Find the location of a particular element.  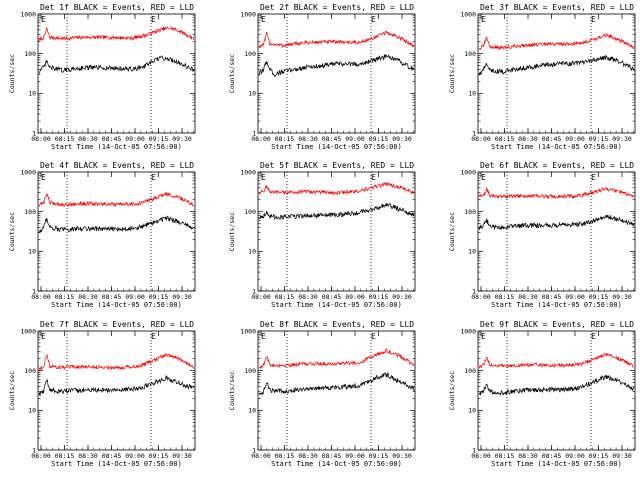

panel-title: Det 8f BLACK = Events, RED = LLD is located at coordinates (337, 324).